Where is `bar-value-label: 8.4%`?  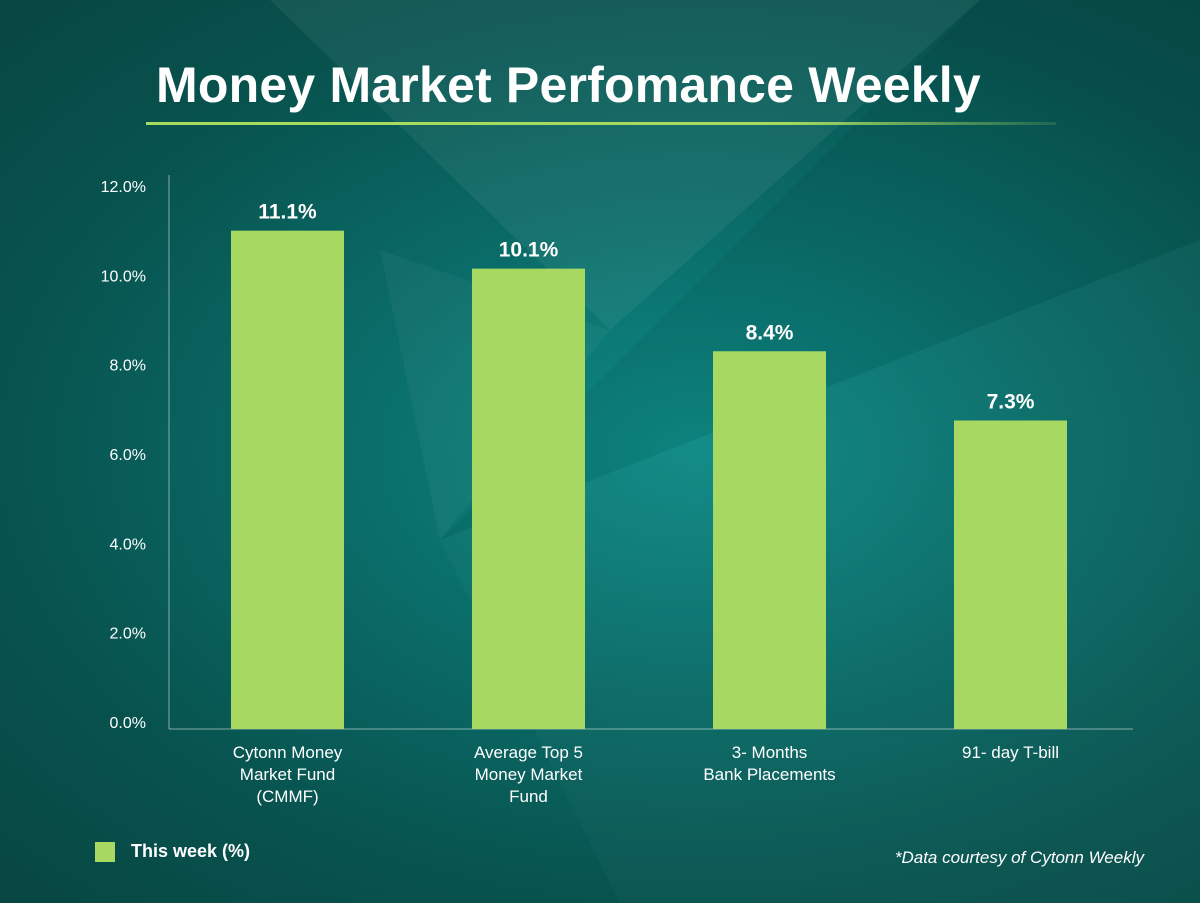 bar-value-label: 8.4% is located at coordinates (770, 332).